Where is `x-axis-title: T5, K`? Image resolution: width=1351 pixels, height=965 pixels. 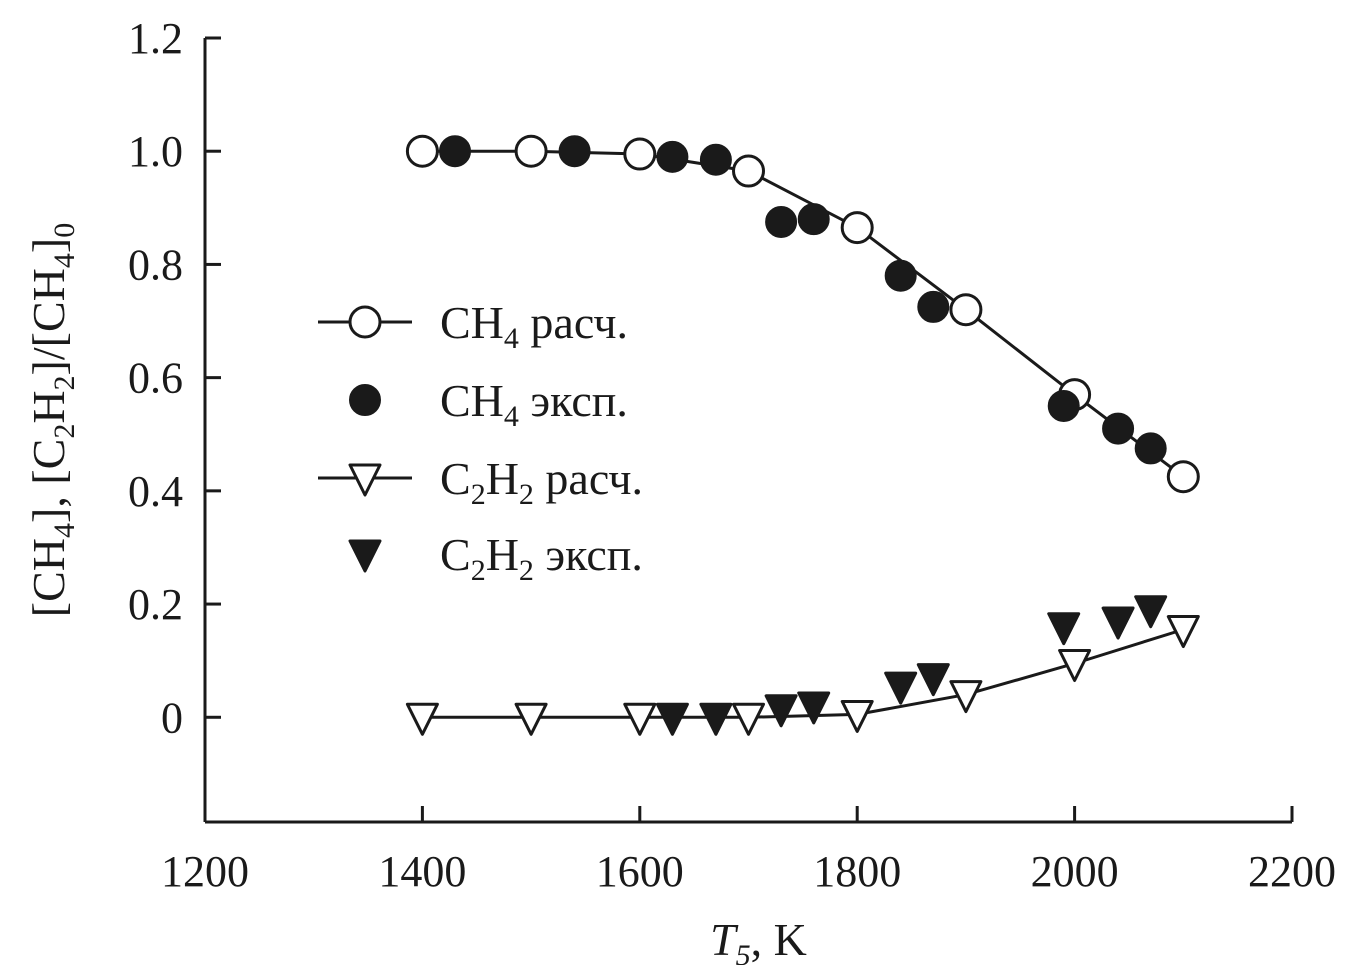
x-axis-title: T5, K is located at coordinates (758, 939).